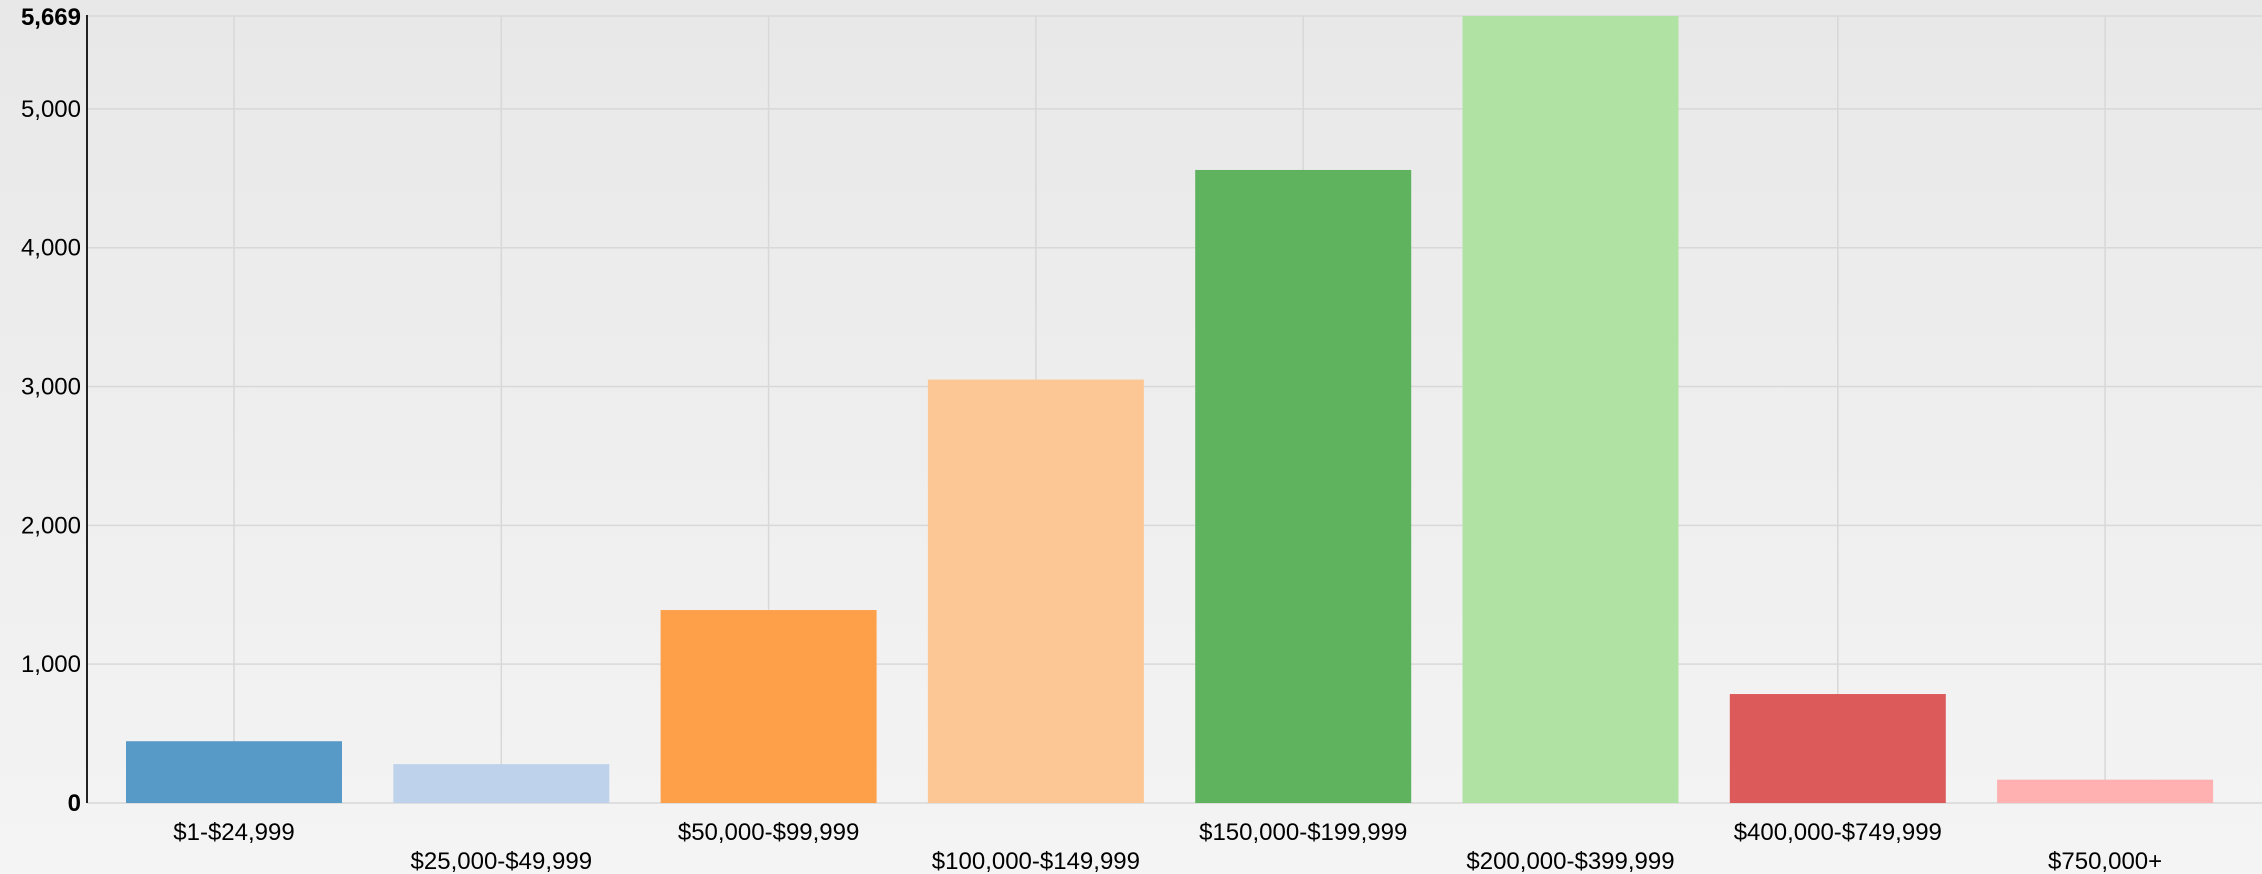 Image resolution: width=2262 pixels, height=874 pixels. Describe the element at coordinates (51, 664) in the screenshot. I see `y-tick-label: 1,000` at that location.